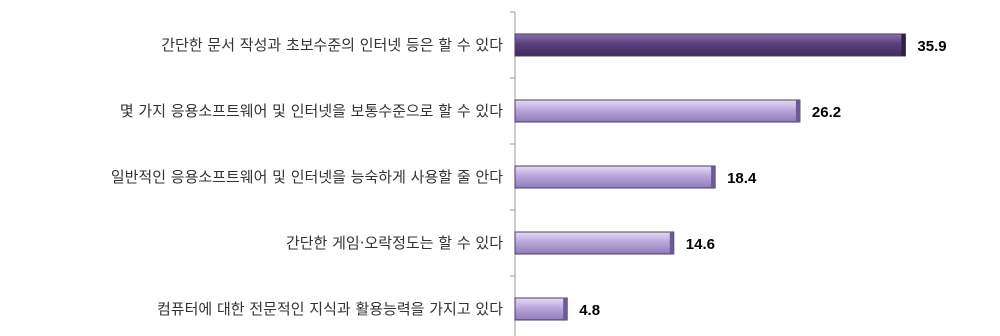 Image resolution: width=1000 pixels, height=336 pixels. Describe the element at coordinates (512, 144) in the screenshot. I see `axis-ticks` at that location.